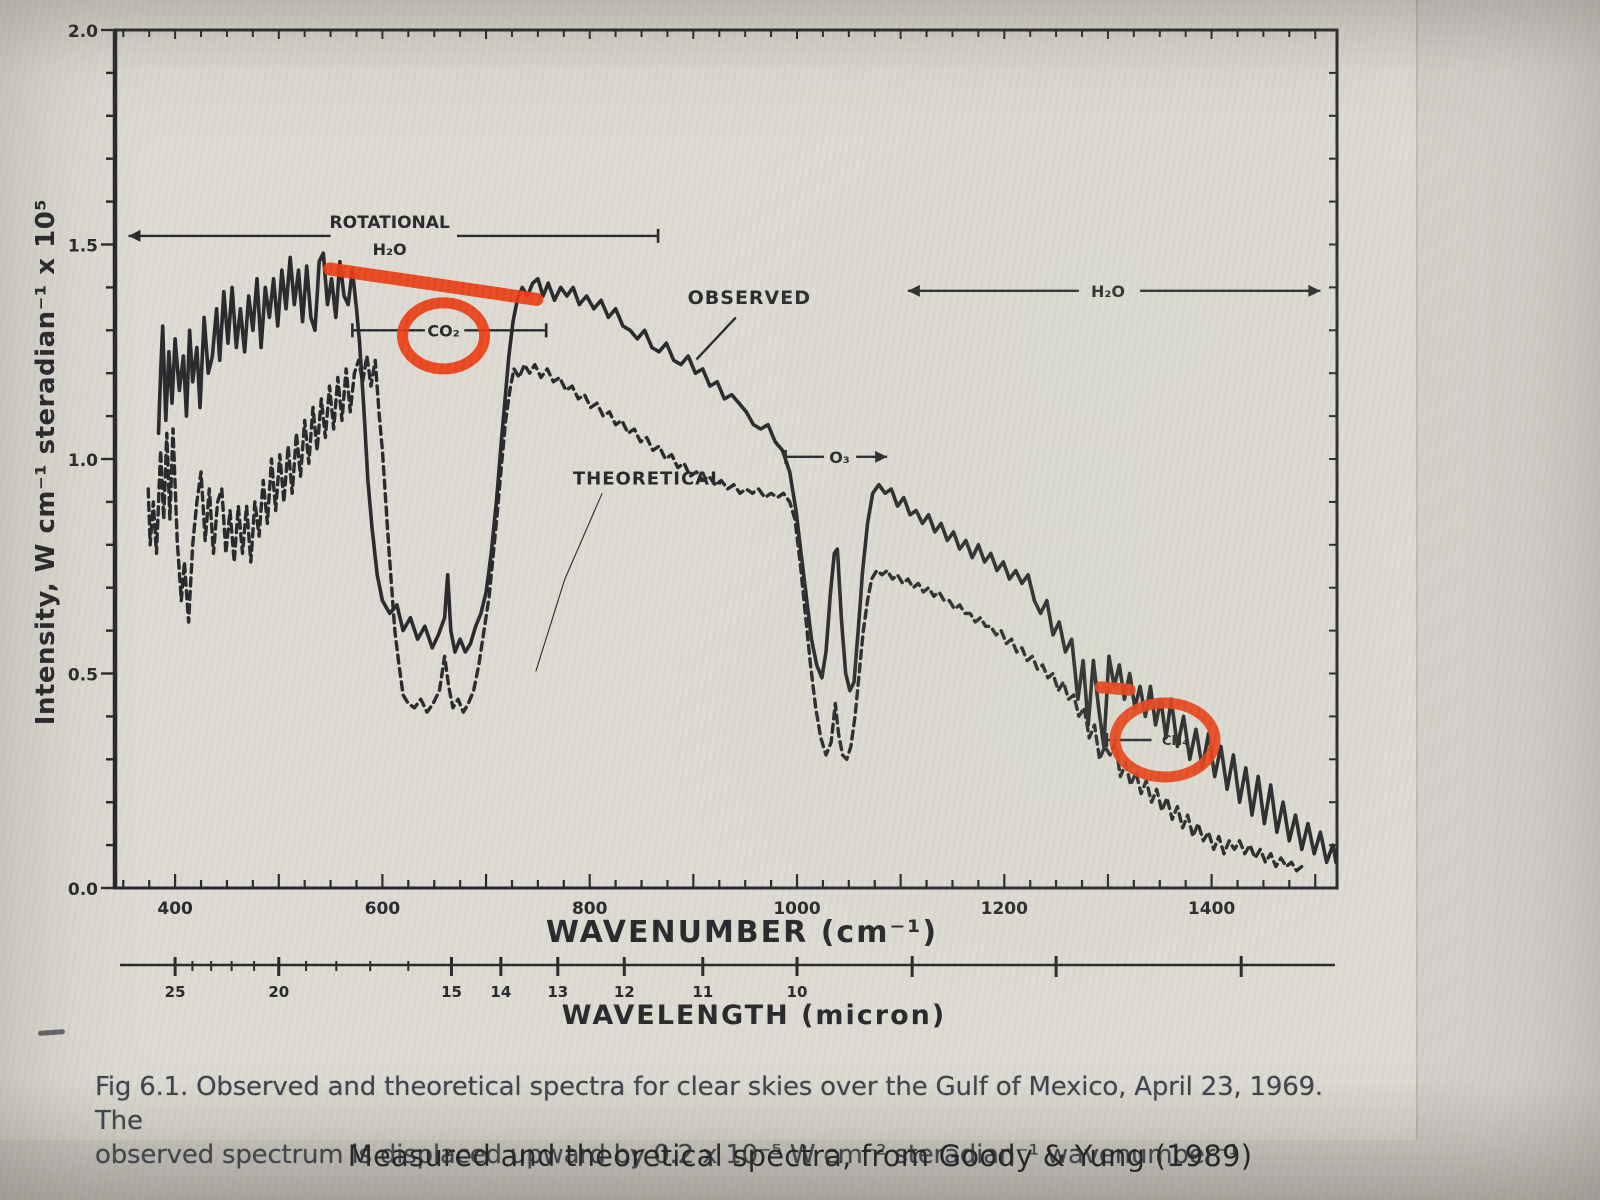  What do you see at coordinates (742, 932) in the screenshot?
I see `x-axis-title: WAVENUMBER (cm⁻¹)` at bounding box center [742, 932].